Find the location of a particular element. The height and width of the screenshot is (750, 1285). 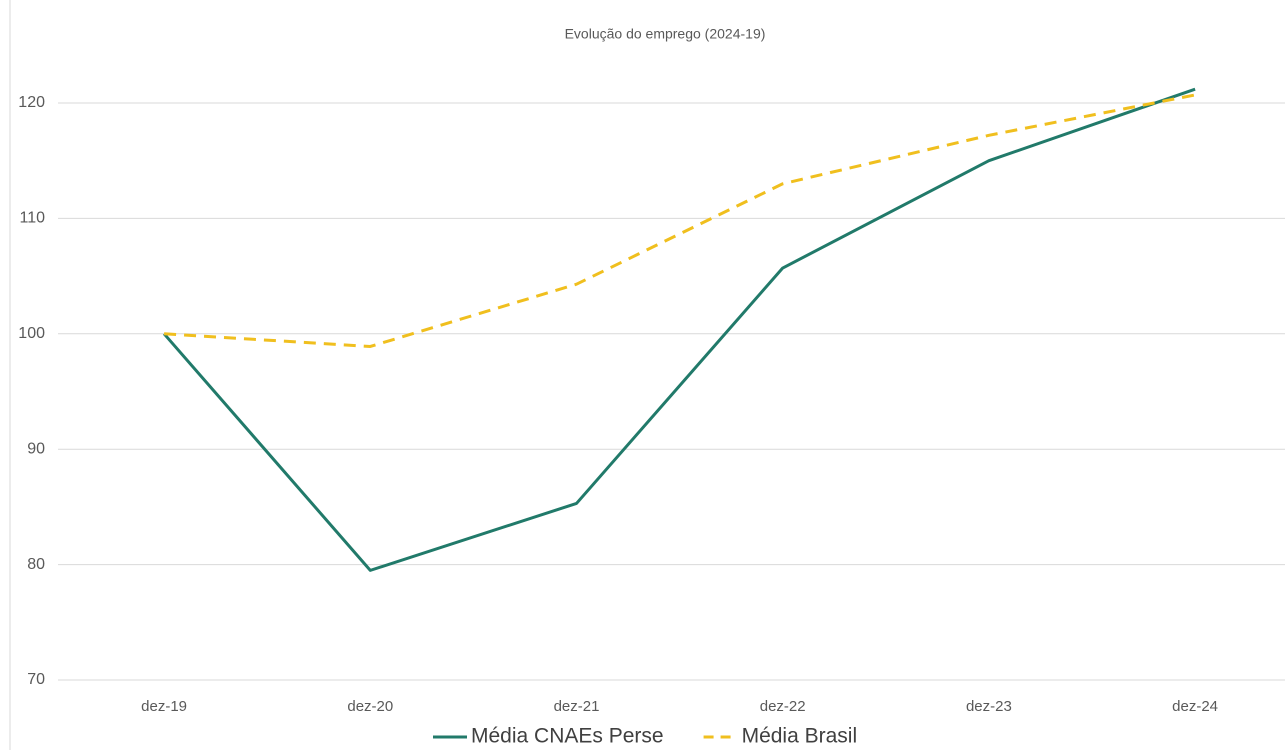

x-tick-label: dez-23 is located at coordinates (989, 706).